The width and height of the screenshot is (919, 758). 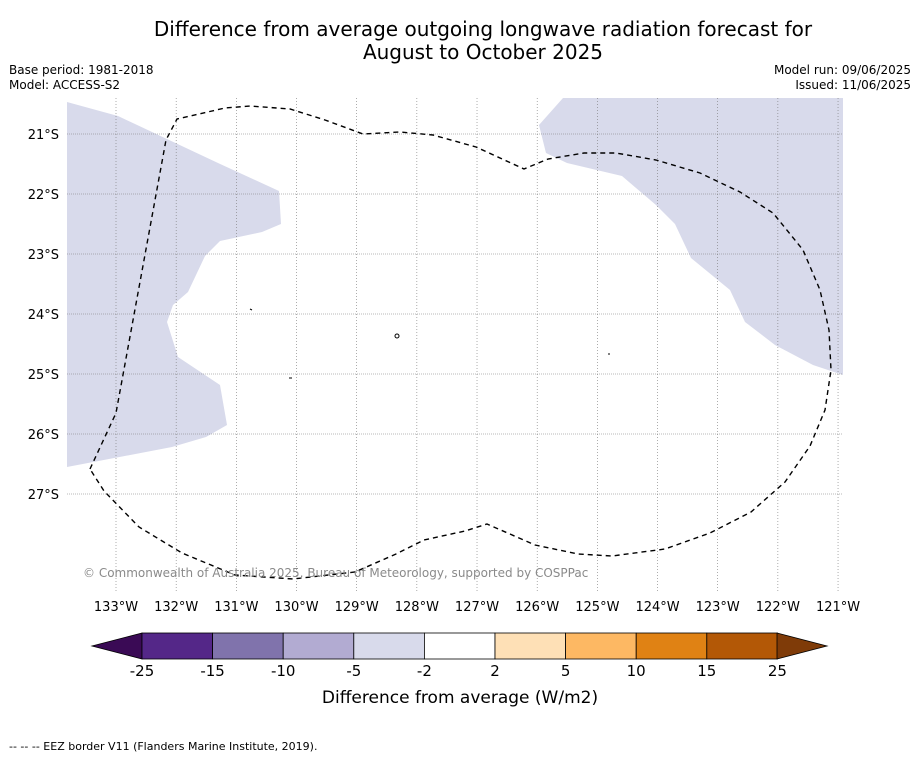 What do you see at coordinates (43, 495) in the screenshot?
I see `latitude-label: 27°S` at bounding box center [43, 495].